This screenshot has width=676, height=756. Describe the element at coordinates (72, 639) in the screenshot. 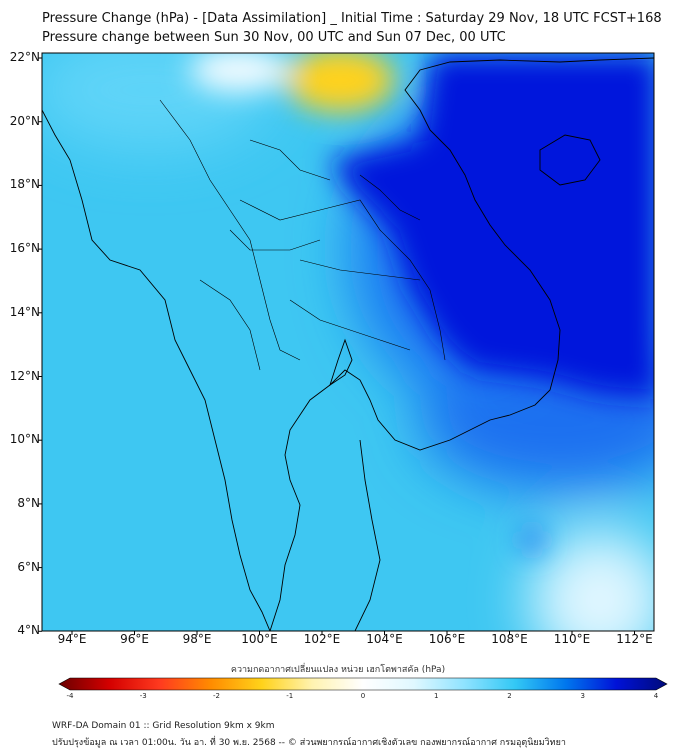

I see `lon-label: 94°E` at that location.